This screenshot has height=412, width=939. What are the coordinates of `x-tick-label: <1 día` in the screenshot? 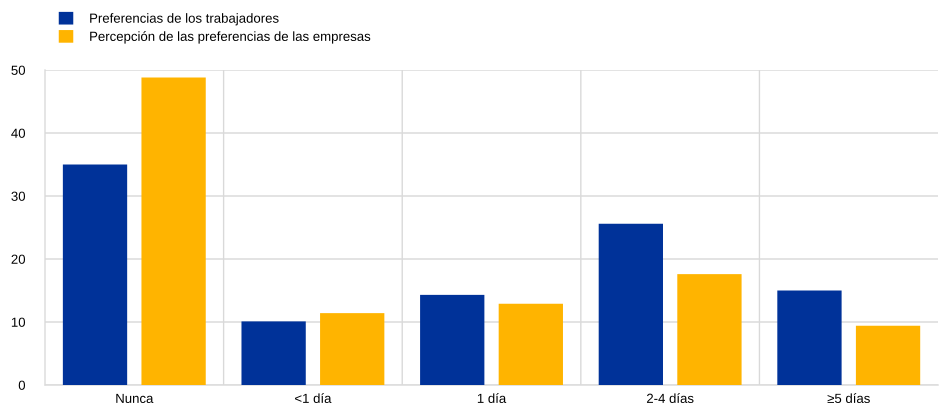 It's located at (313, 398).